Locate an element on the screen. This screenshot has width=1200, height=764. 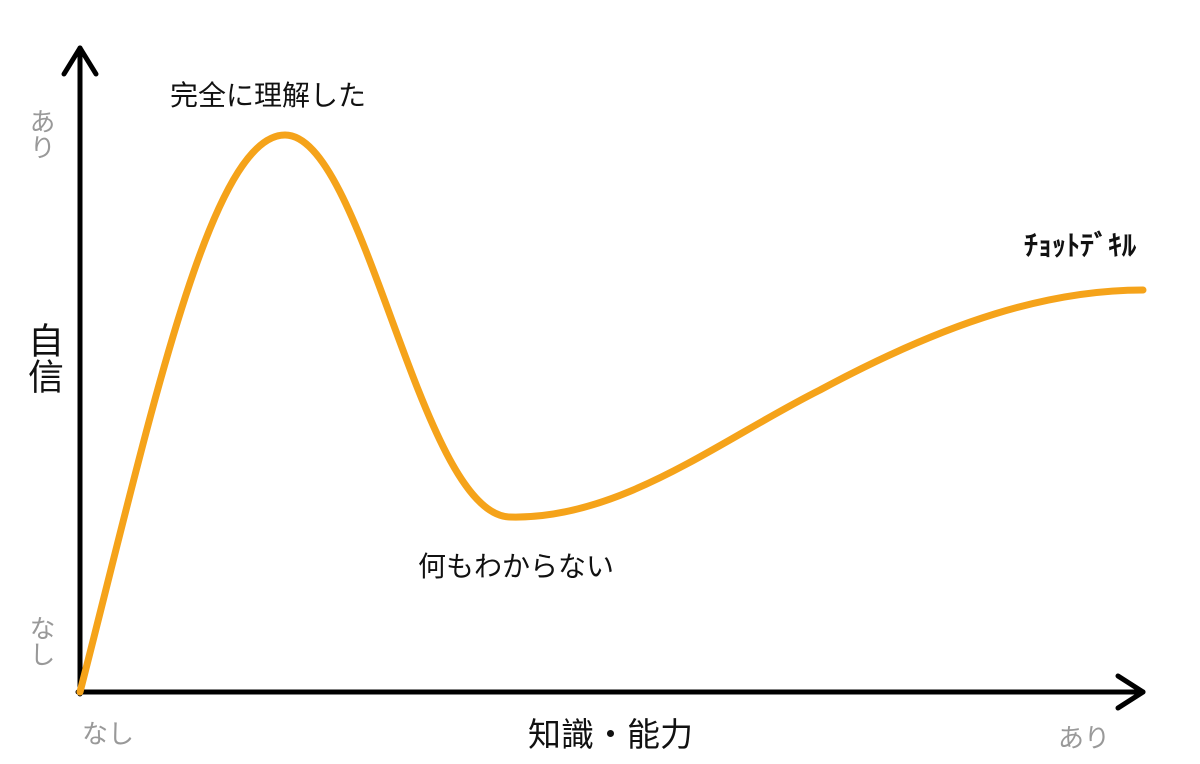
y-low-label: なし is located at coordinates (40, 641).